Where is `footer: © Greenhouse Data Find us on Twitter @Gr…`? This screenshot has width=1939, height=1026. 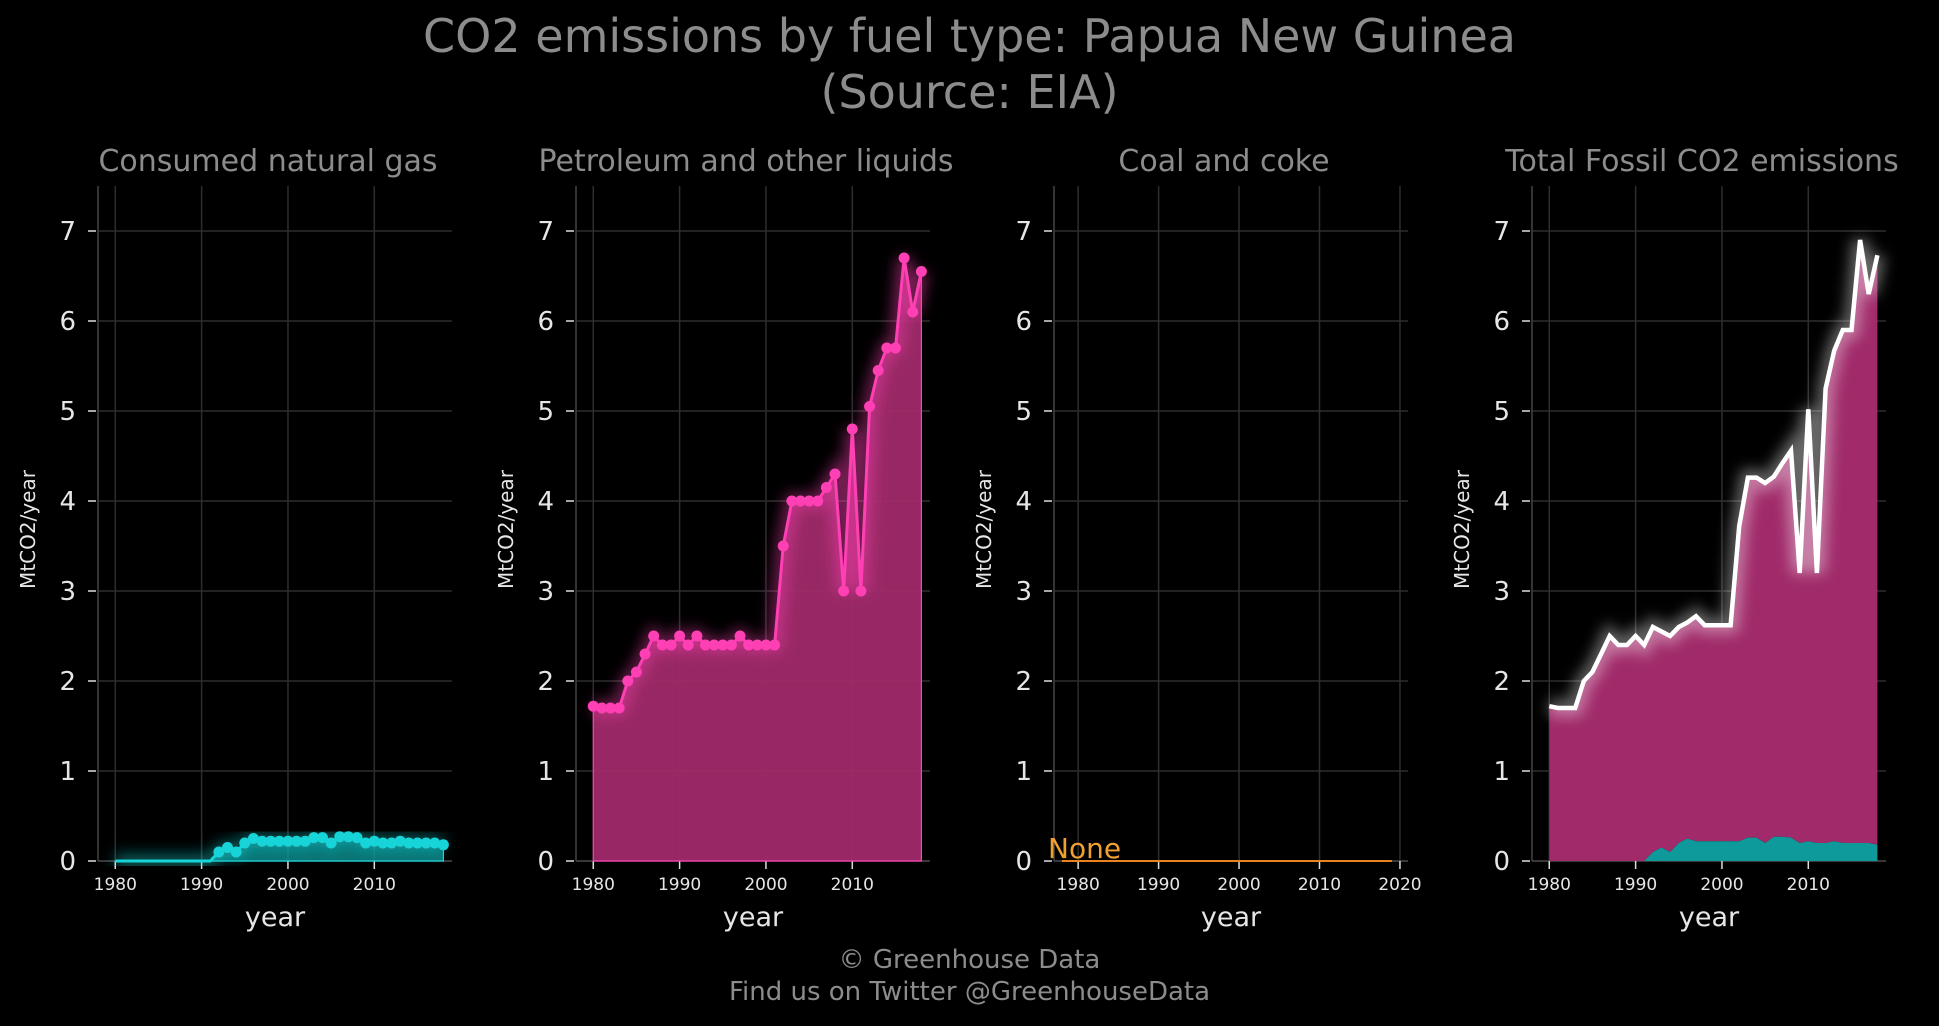
footer: © Greenhouse Data Find us on Twitter @Gr… is located at coordinates (969, 976).